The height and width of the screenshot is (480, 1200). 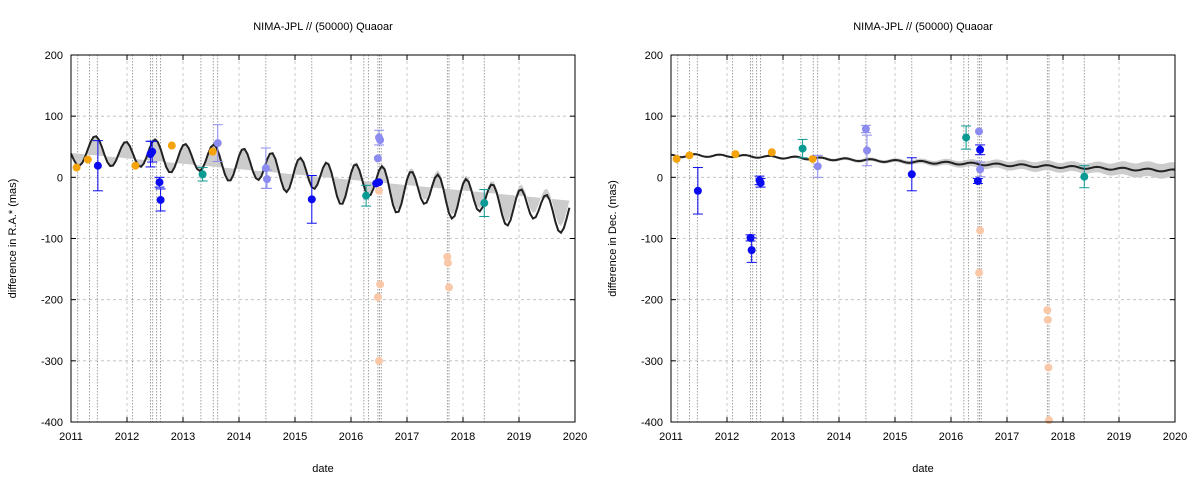 I want to click on model-line, so click(x=320, y=185).